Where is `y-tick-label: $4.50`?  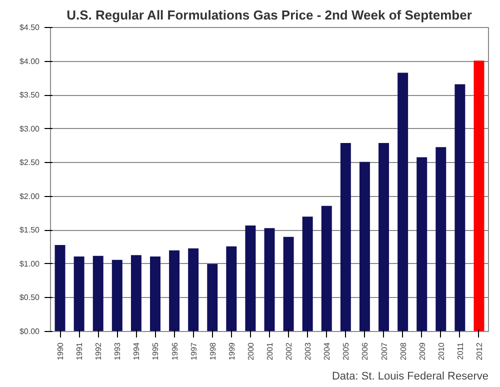
y-tick-label: $4.50 is located at coordinates (29, 27).